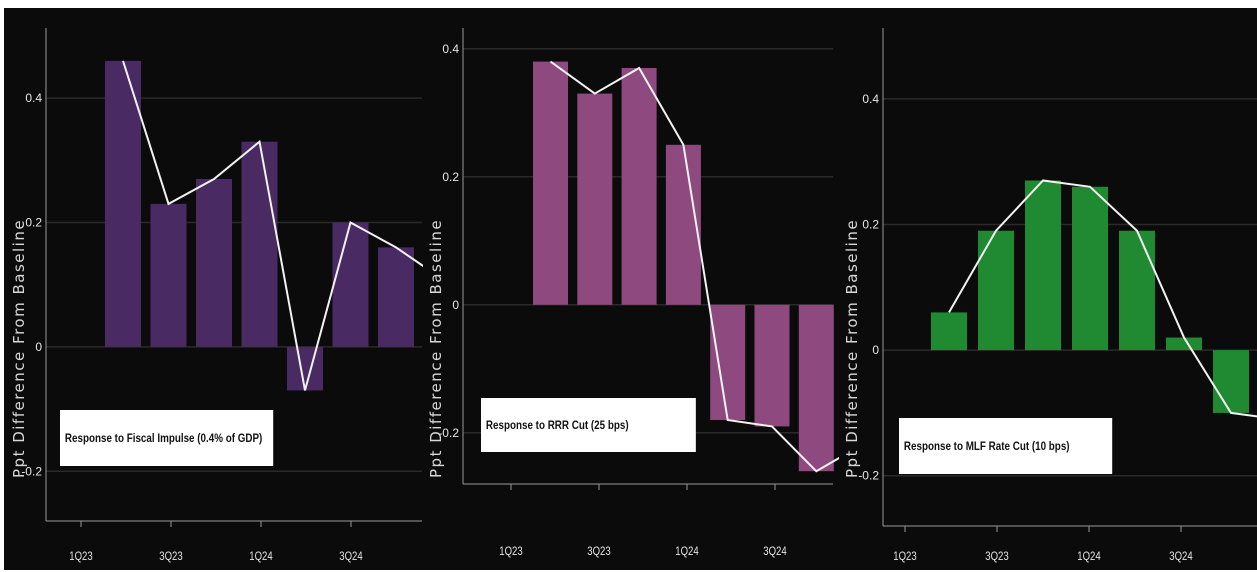 Image resolution: width=1257 pixels, height=572 pixels. I want to click on legend-fiscal: Response to Fiscal Impulse (0.4% of GDP), so click(167, 438).